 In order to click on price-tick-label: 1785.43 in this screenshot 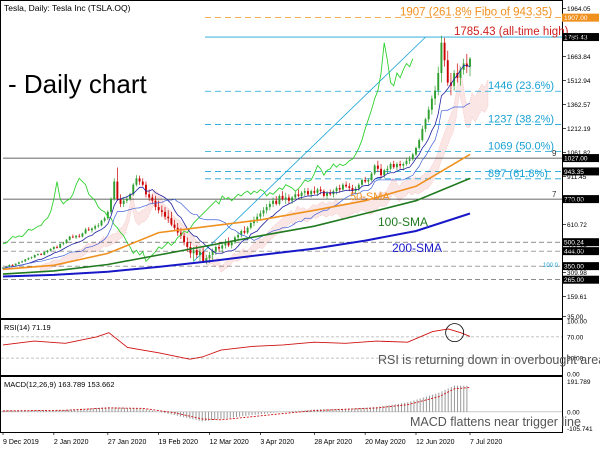, I will do `click(579, 38)`.